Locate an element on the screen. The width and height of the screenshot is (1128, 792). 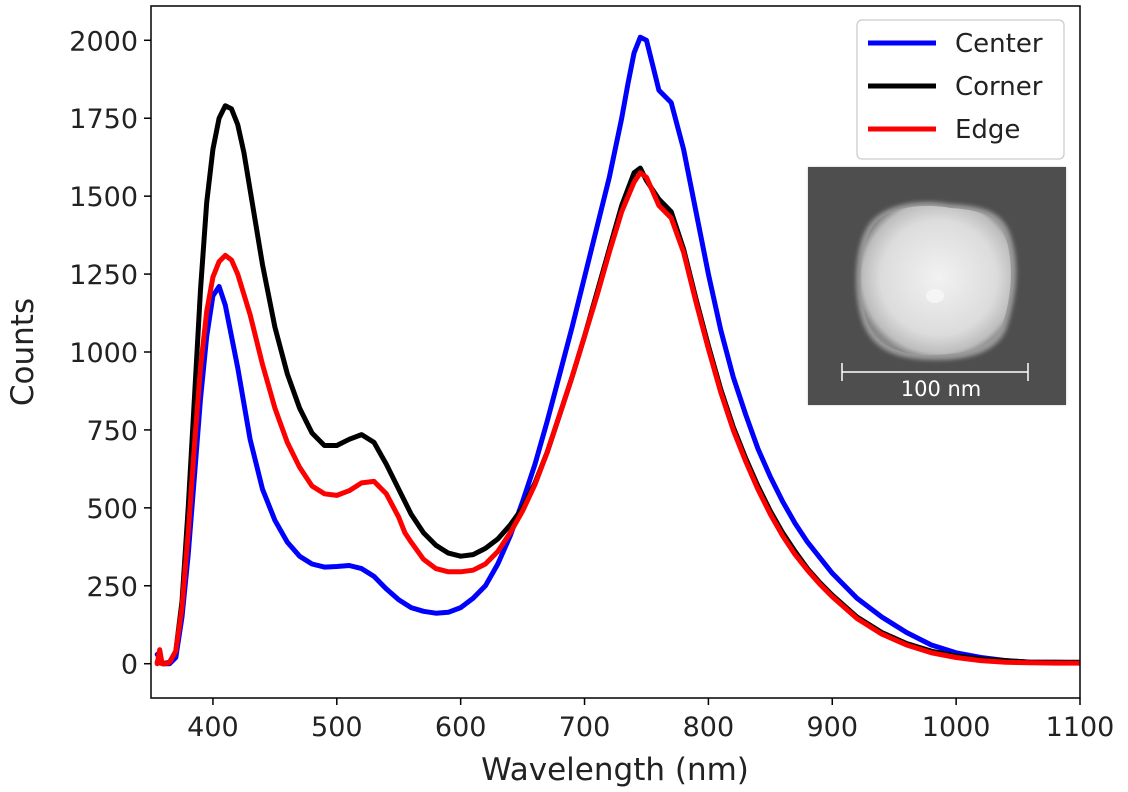
y-axis-ticks: 0 250 500 750 1000 1250 1500 1750 2000 is located at coordinates (110, 353).